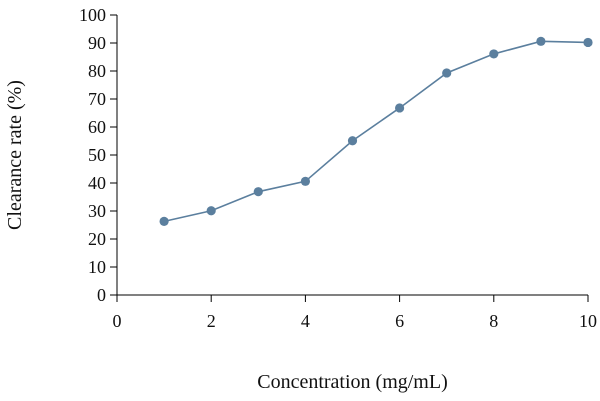 Image resolution: width=600 pixels, height=401 pixels. What do you see at coordinates (97, 127) in the screenshot?
I see `y-tick-label: 60` at bounding box center [97, 127].